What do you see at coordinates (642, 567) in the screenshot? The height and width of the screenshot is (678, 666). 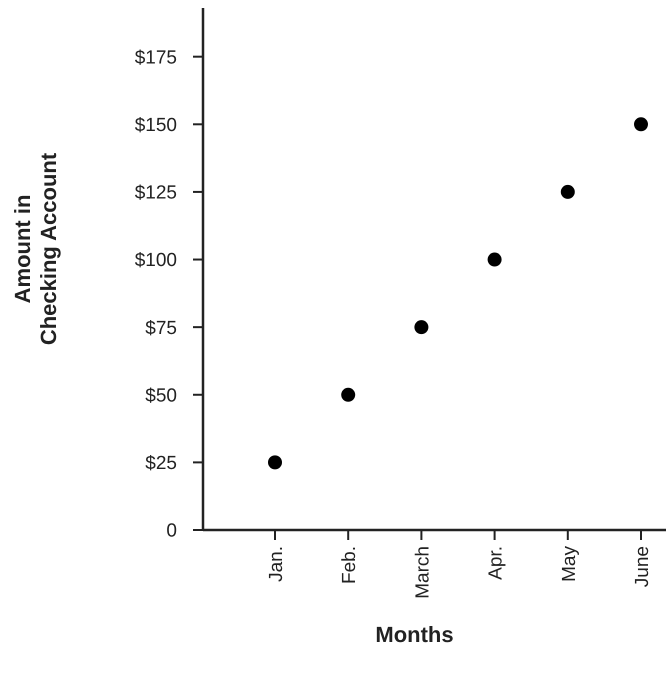 I see `x-tick-label: June` at bounding box center [642, 567].